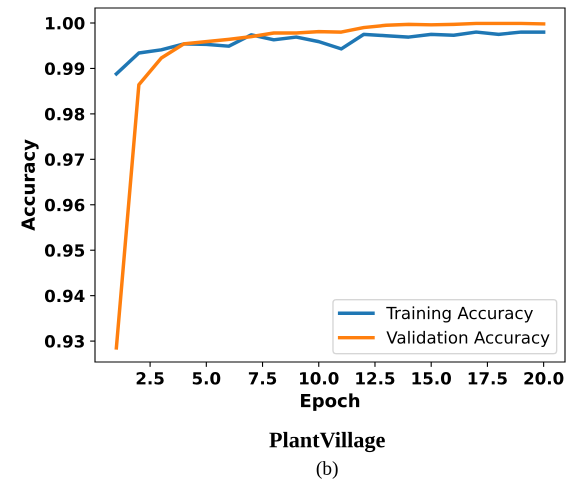  I want to click on y-tick-label: 0.96, so click(64, 205).